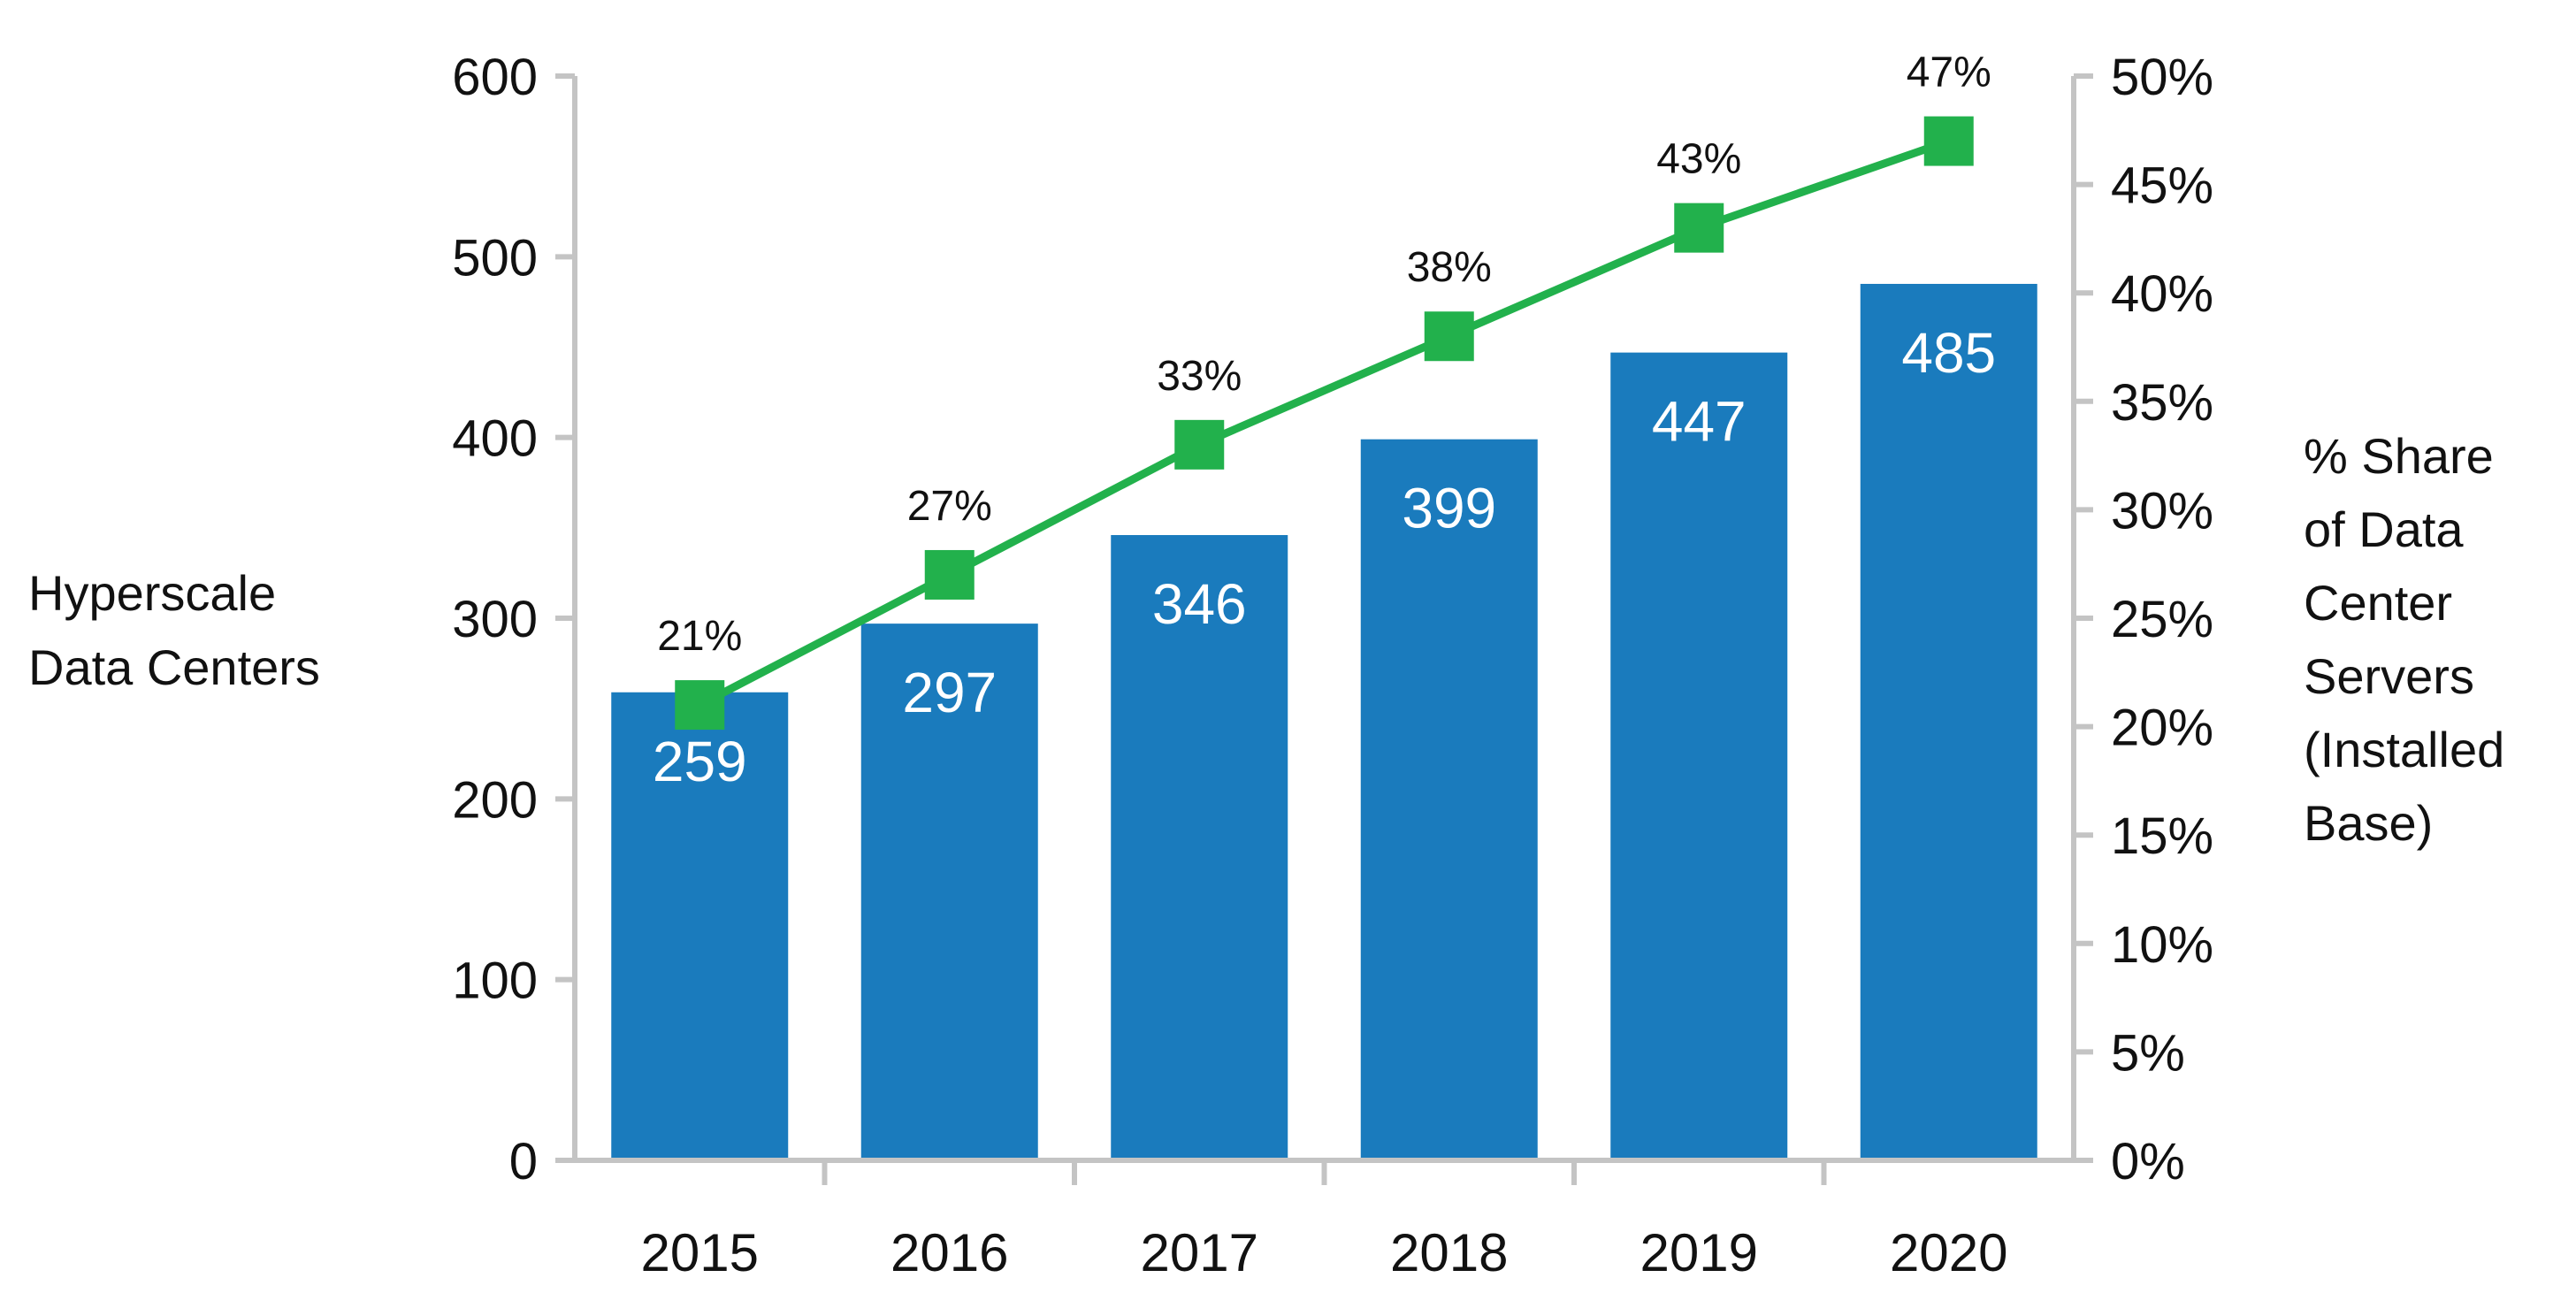 Image resolution: width=2576 pixels, height=1316 pixels. Describe the element at coordinates (950, 574) in the screenshot. I see `share-marker-2016` at that location.